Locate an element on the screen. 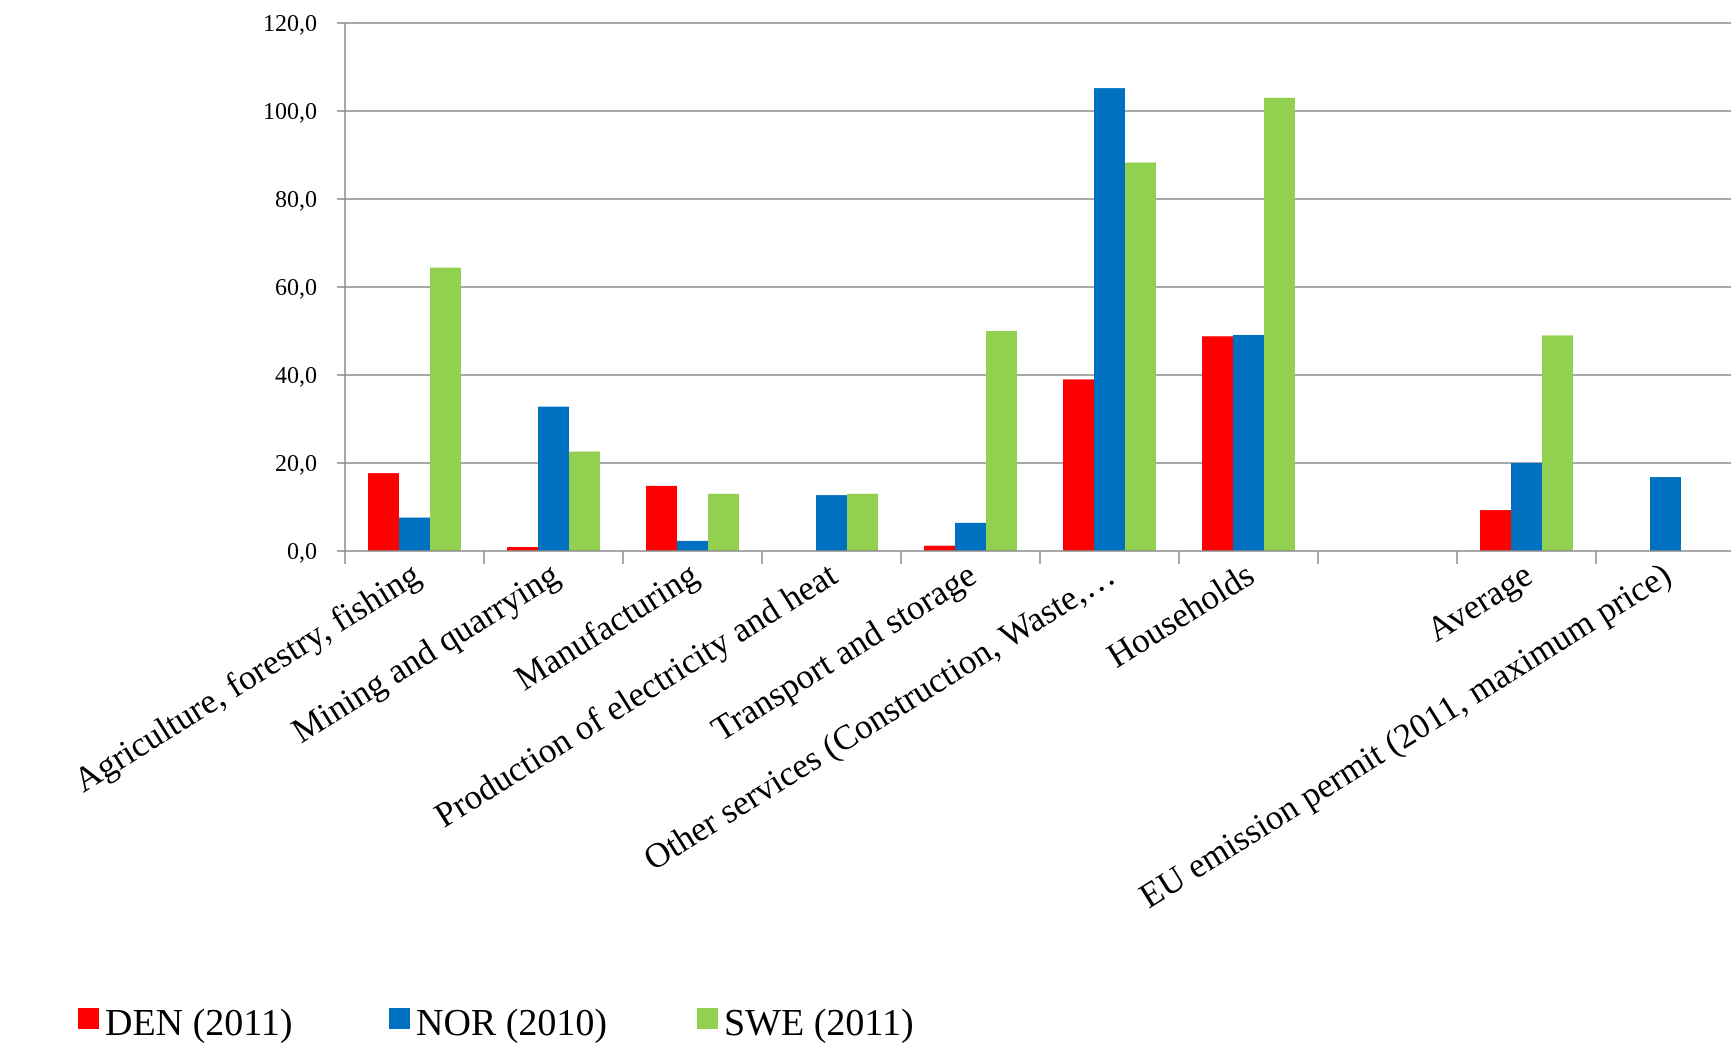  y-tick-label: 100,0 is located at coordinates (290, 112).